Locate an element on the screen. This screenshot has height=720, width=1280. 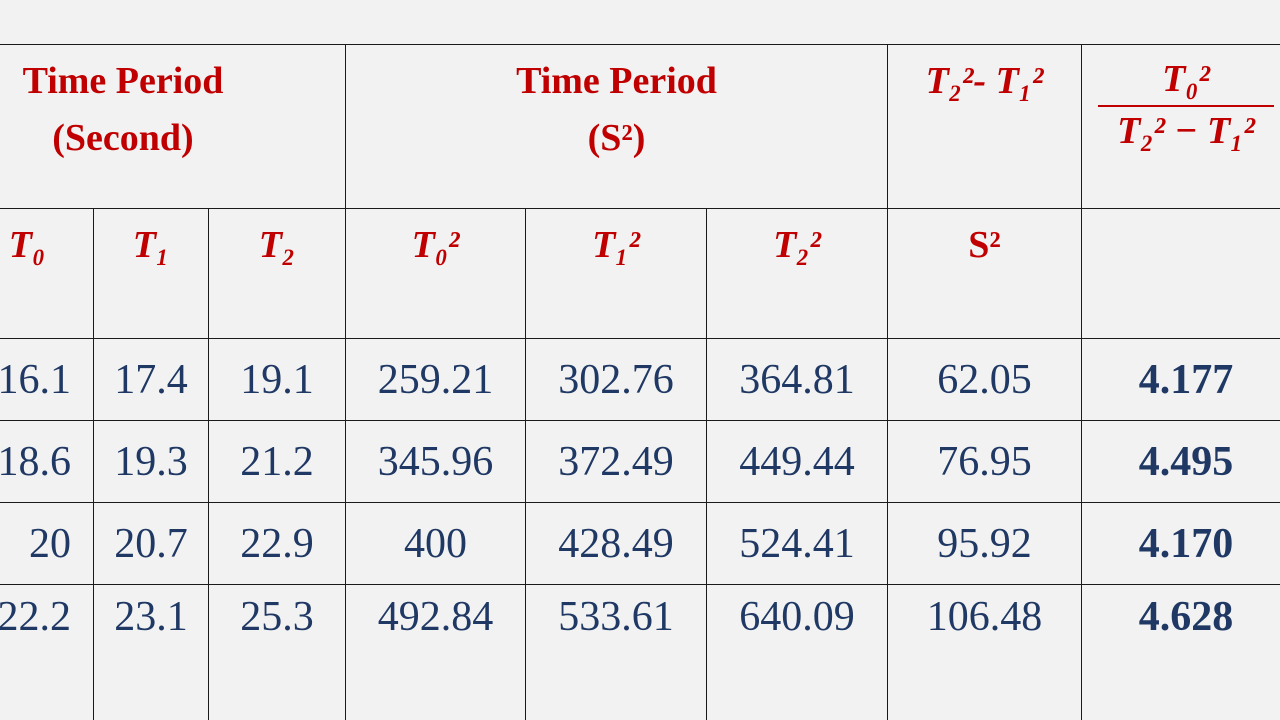
cell-text: 62.05 is located at coordinates (984, 379).